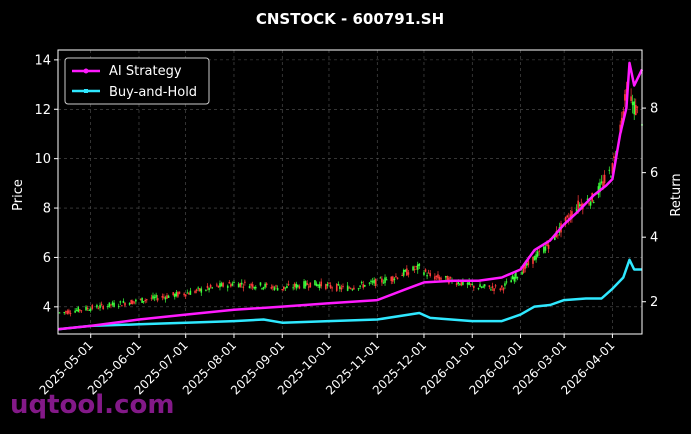 The image size is (691, 434). I want to click on legend-box, so click(137, 81).